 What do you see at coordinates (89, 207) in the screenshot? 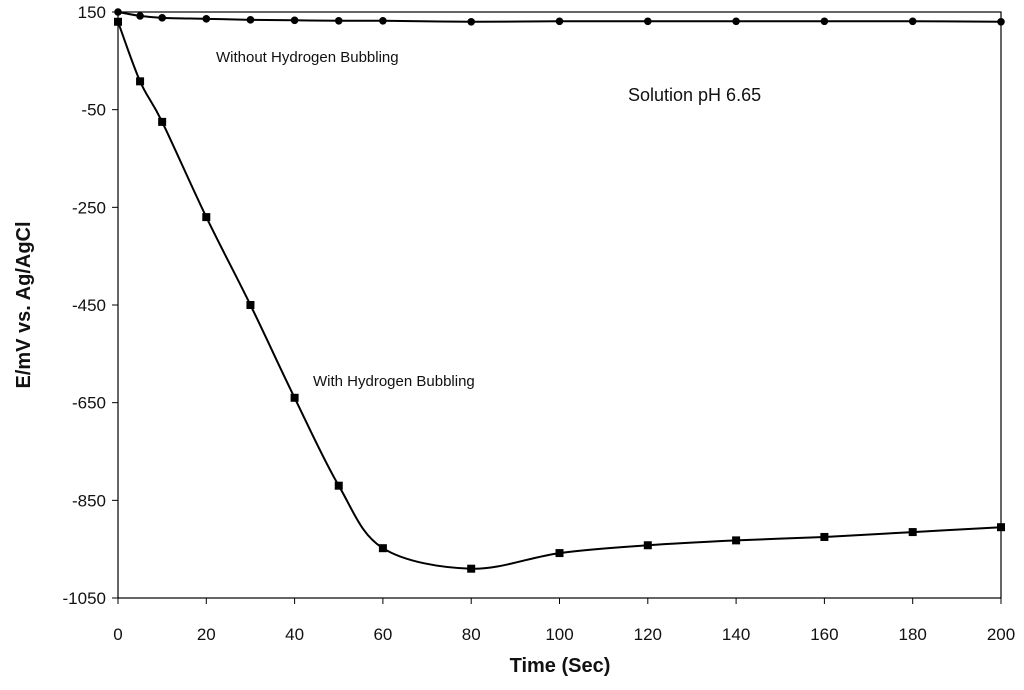
I see `y-tick-label: -250` at bounding box center [89, 207].